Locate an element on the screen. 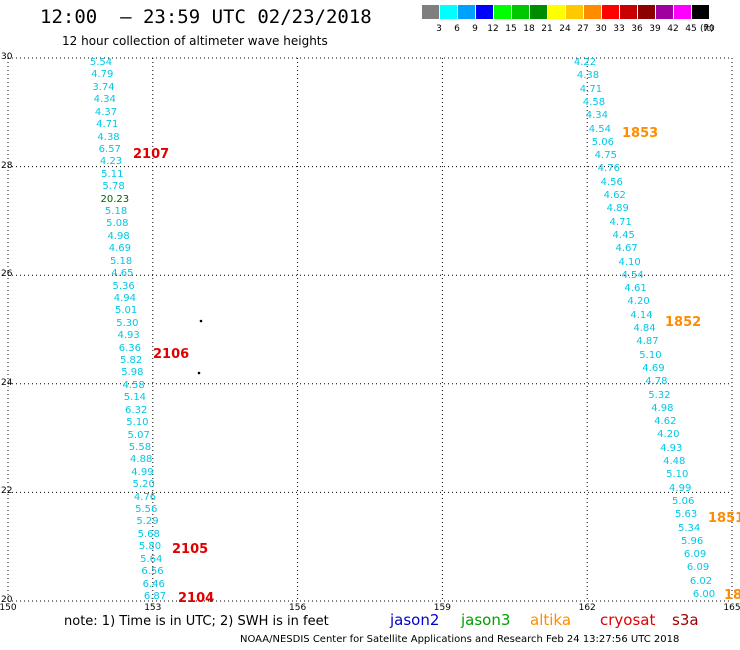 Image resolution: width=740 pixels, height=650 pixels. wave-height-value: 4.84 is located at coordinates (644, 328).